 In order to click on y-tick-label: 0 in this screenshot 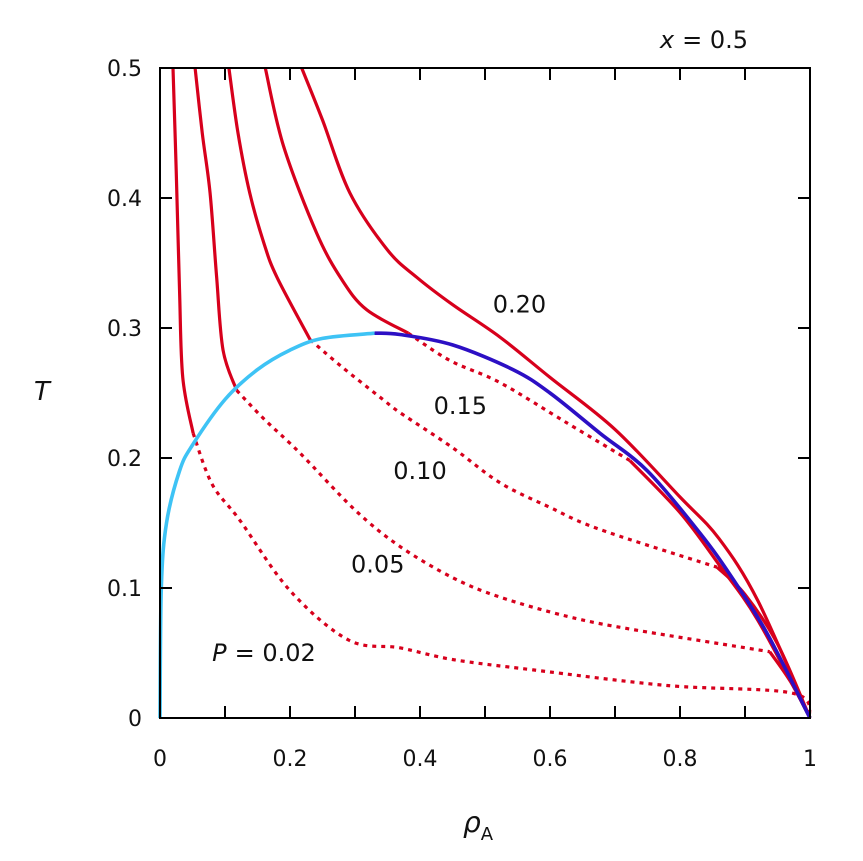, I will do `click(135, 719)`.